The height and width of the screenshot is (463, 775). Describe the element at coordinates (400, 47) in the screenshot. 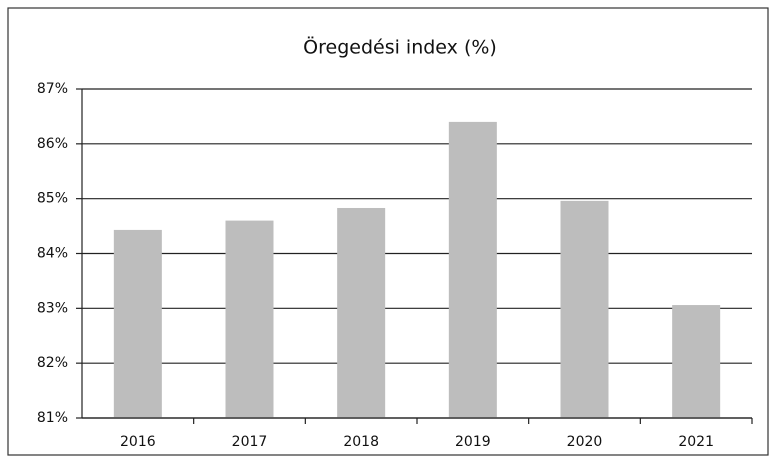

I see `chart-title: Öregedési index (%)` at that location.